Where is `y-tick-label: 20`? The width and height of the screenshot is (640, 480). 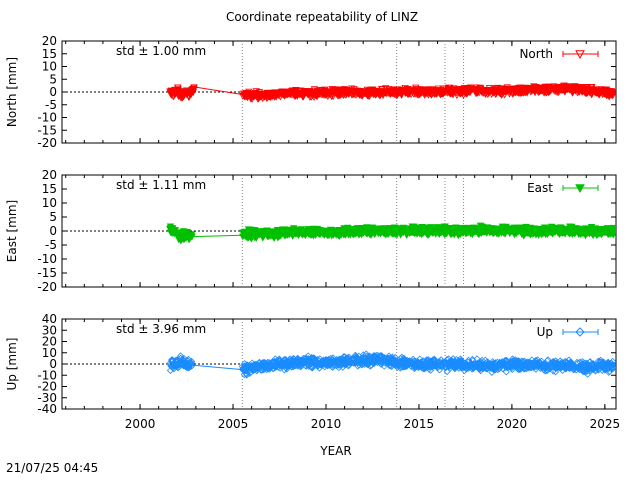
y-tick-label: 20 is located at coordinates (49, 175).